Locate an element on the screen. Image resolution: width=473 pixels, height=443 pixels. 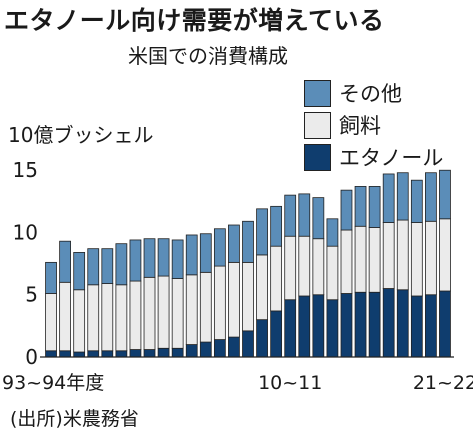
legend-label-ethanol: エタノール is located at coordinates (391, 158).